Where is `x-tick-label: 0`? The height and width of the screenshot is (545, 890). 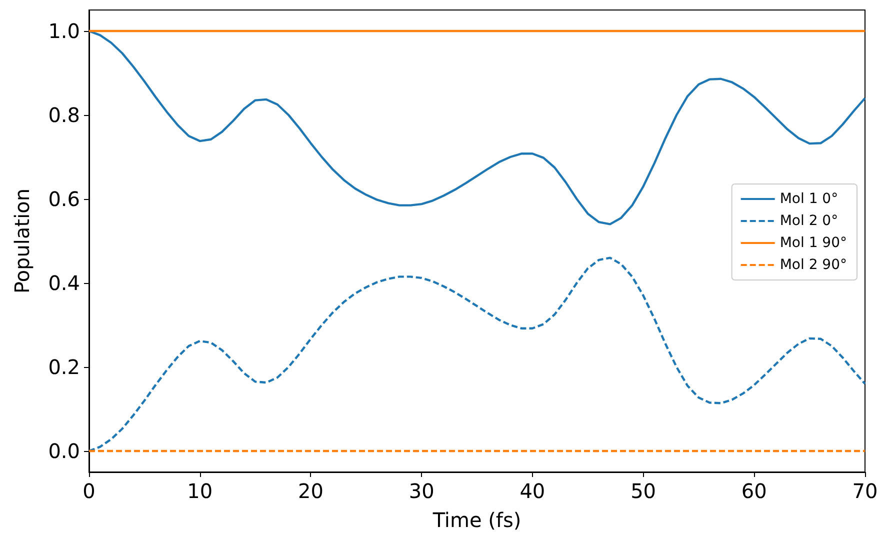 x-tick-label: 0 is located at coordinates (89, 491).